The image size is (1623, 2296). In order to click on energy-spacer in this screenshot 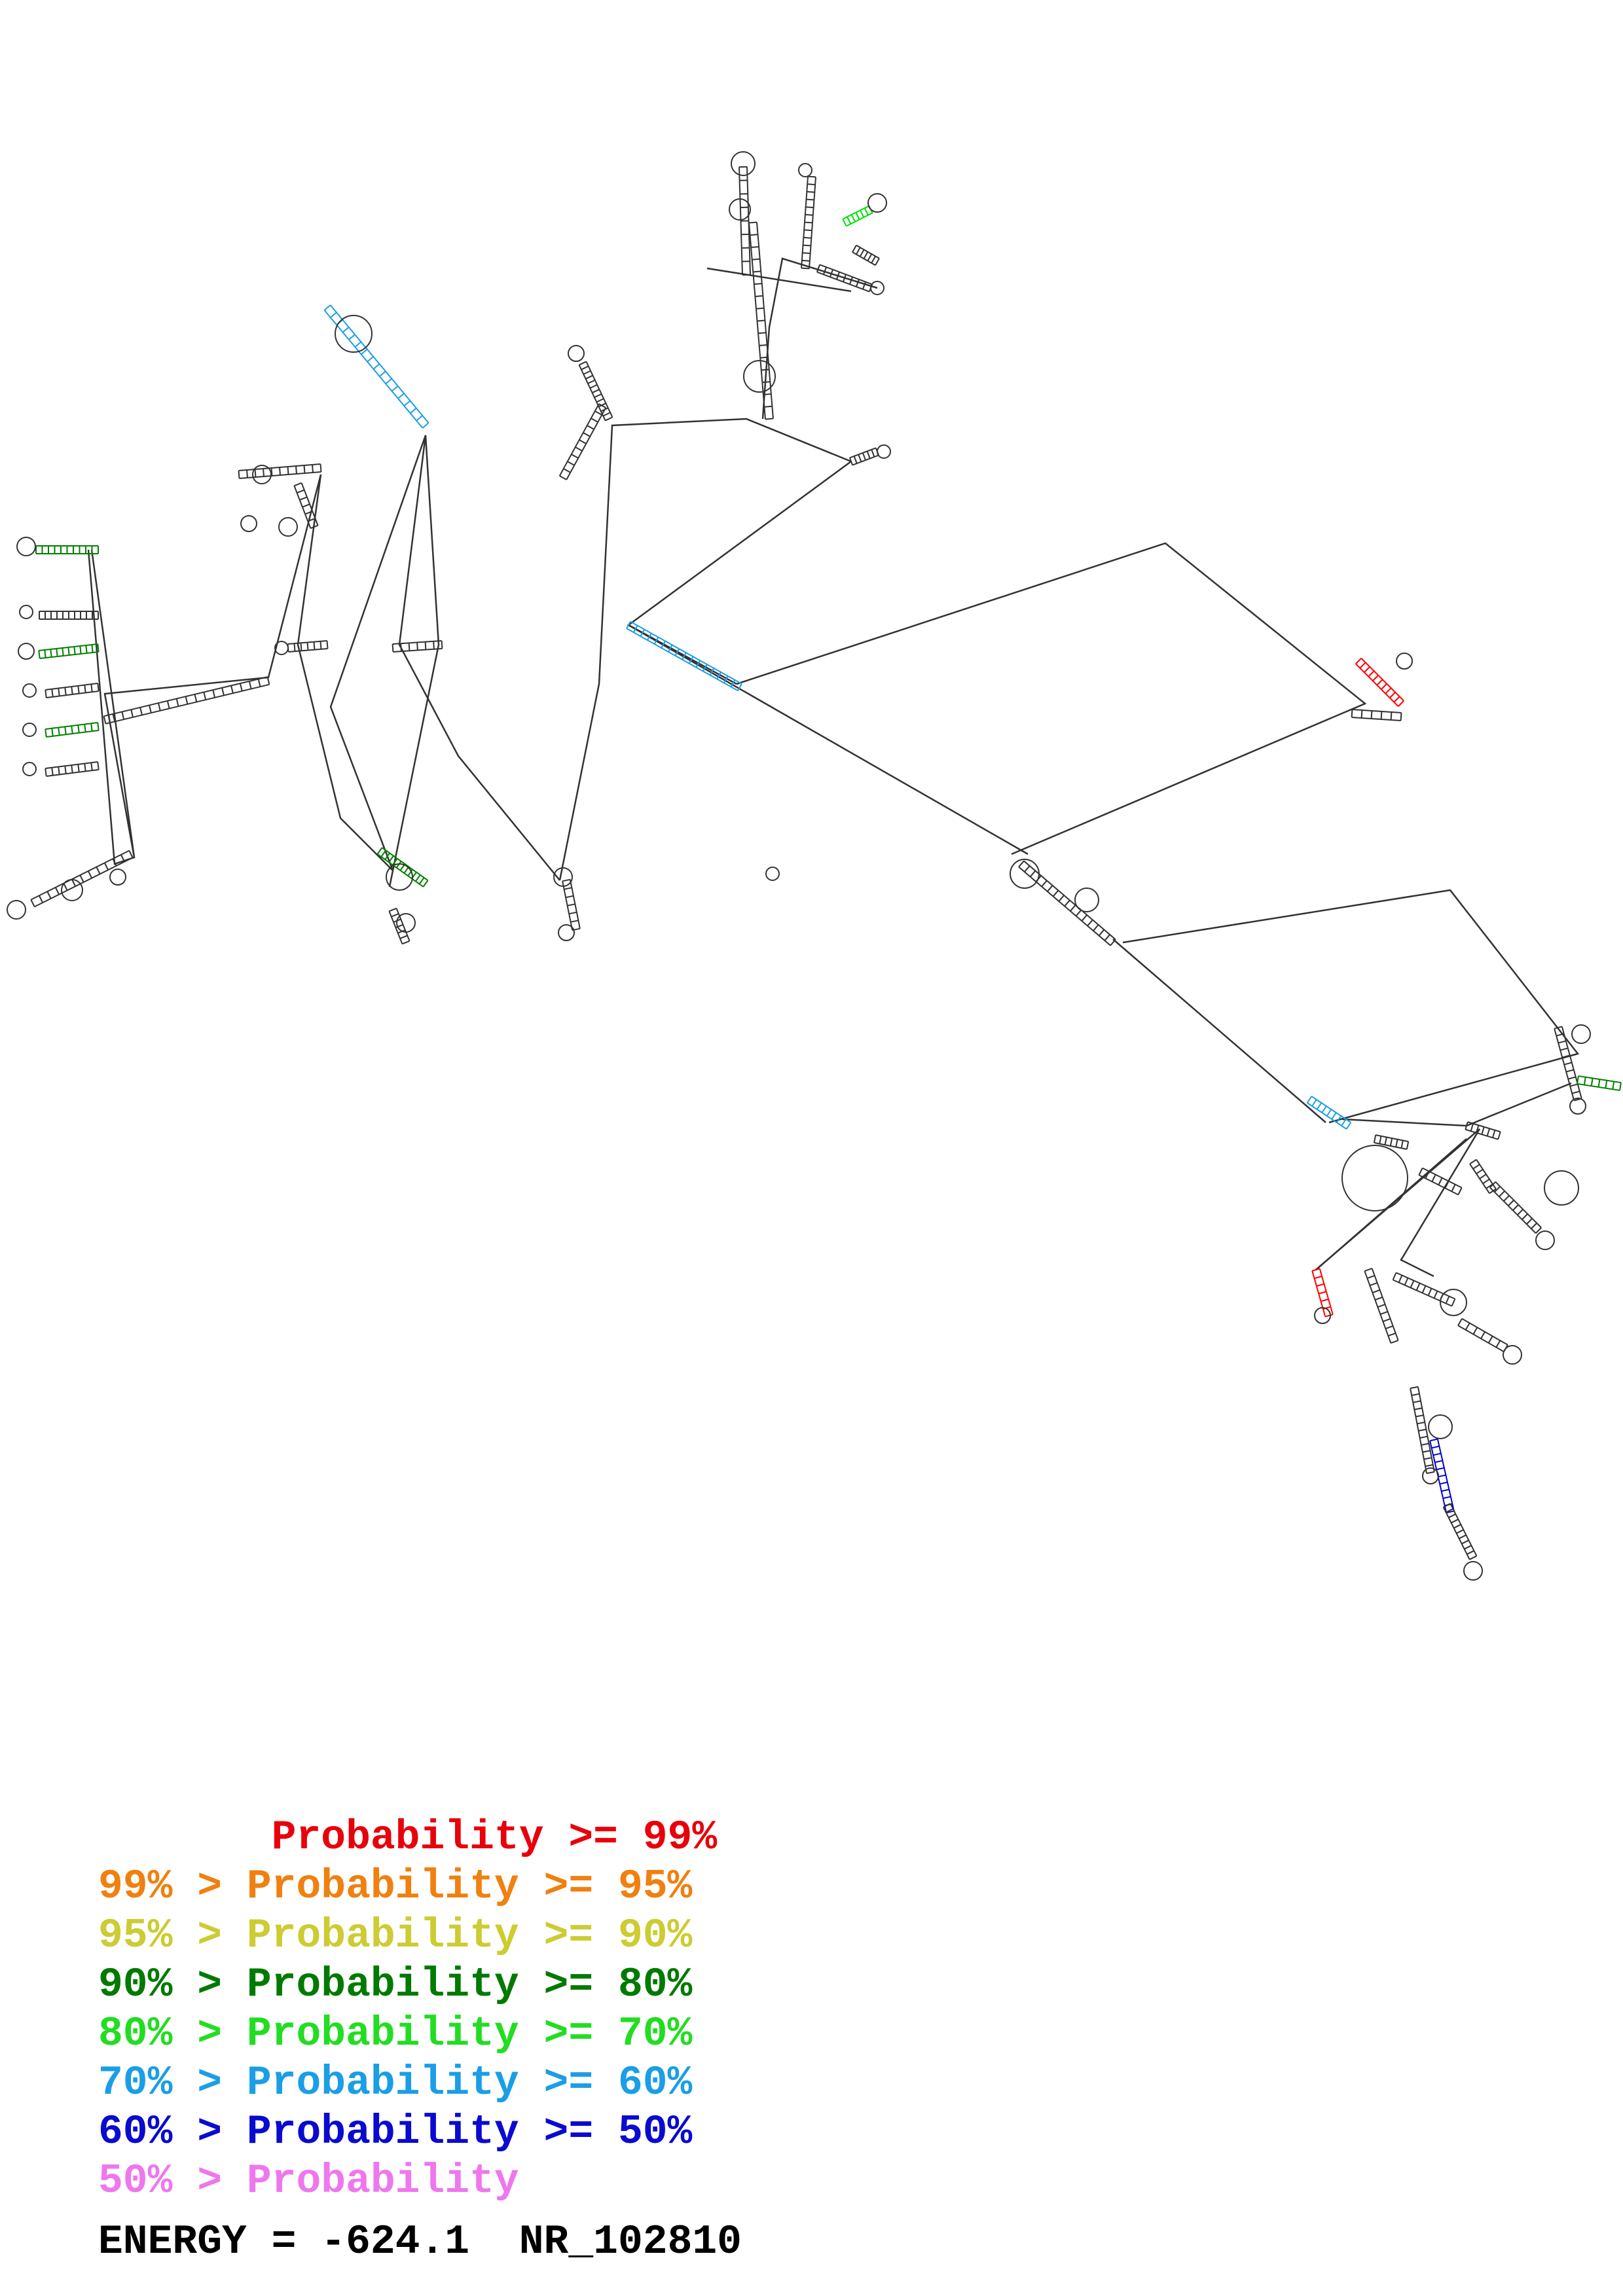, I will do `click(494, 2242)`.